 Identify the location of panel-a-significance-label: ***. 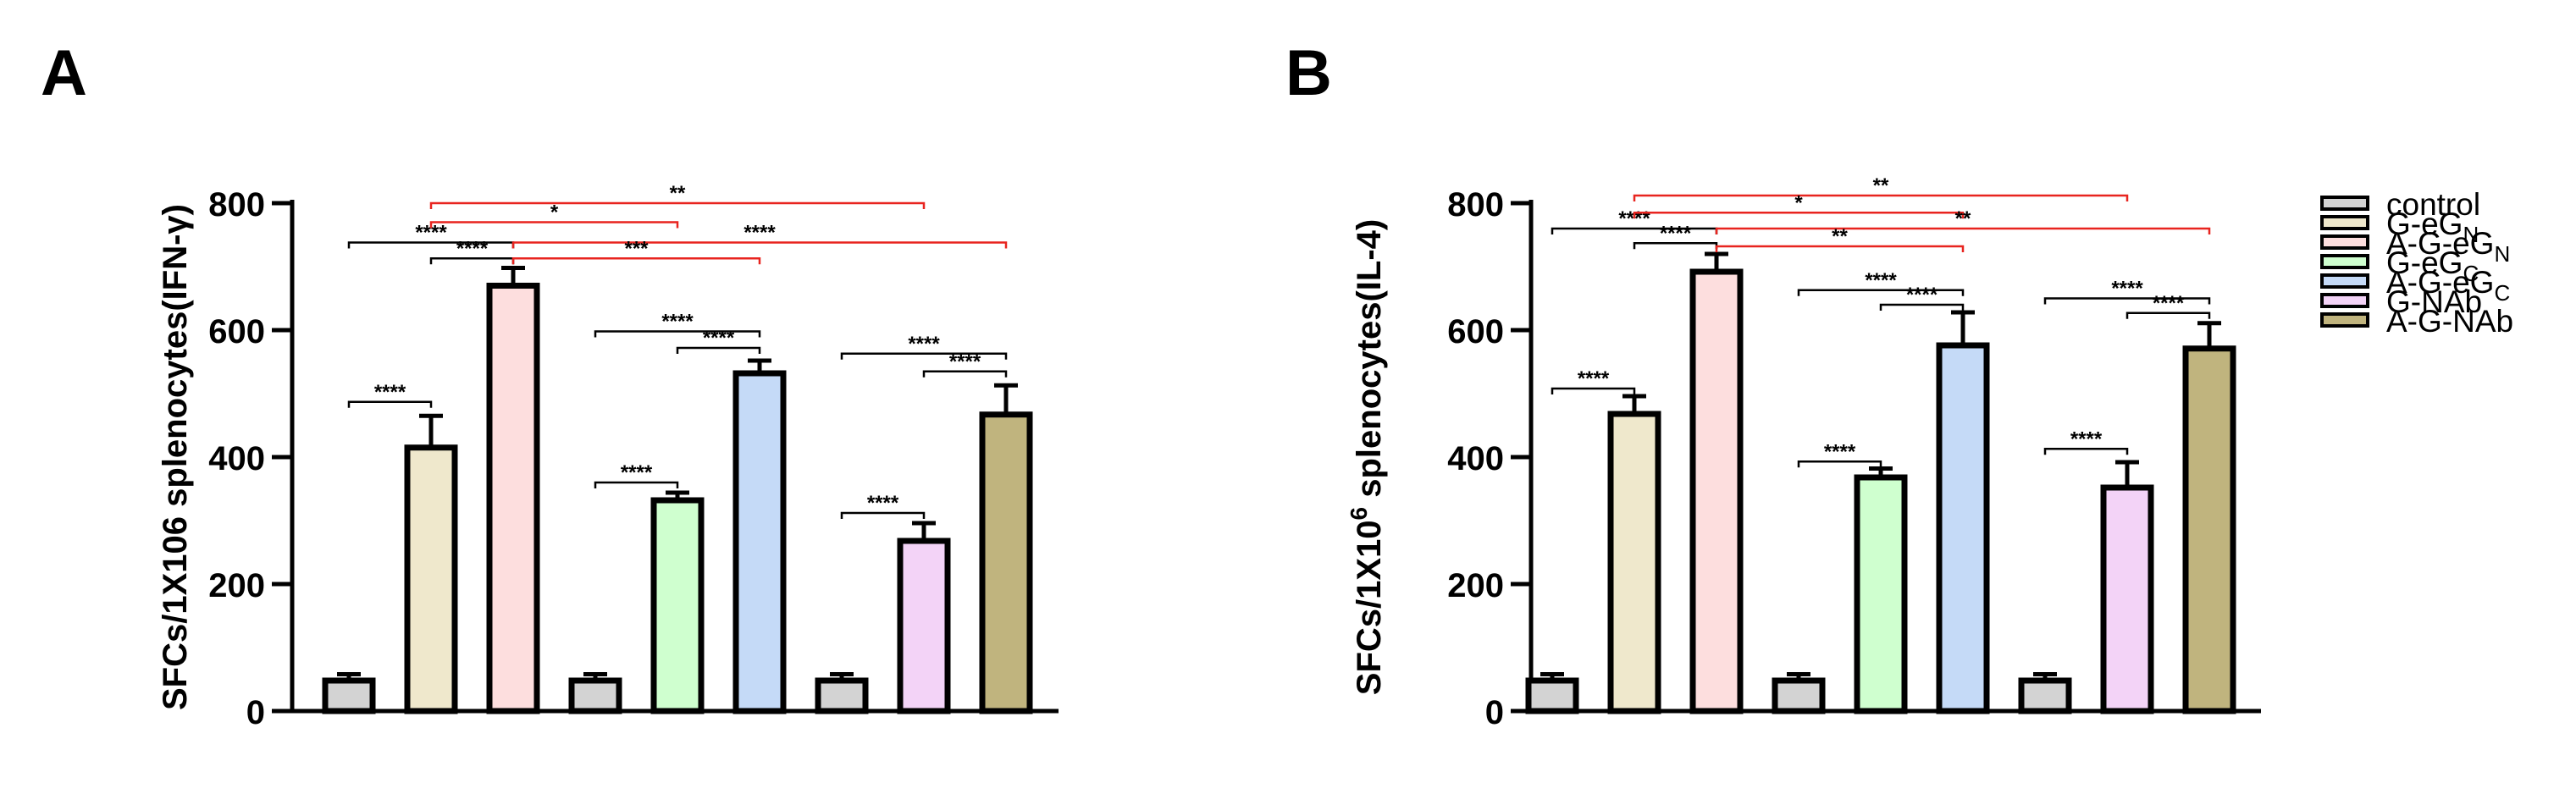
(636, 248).